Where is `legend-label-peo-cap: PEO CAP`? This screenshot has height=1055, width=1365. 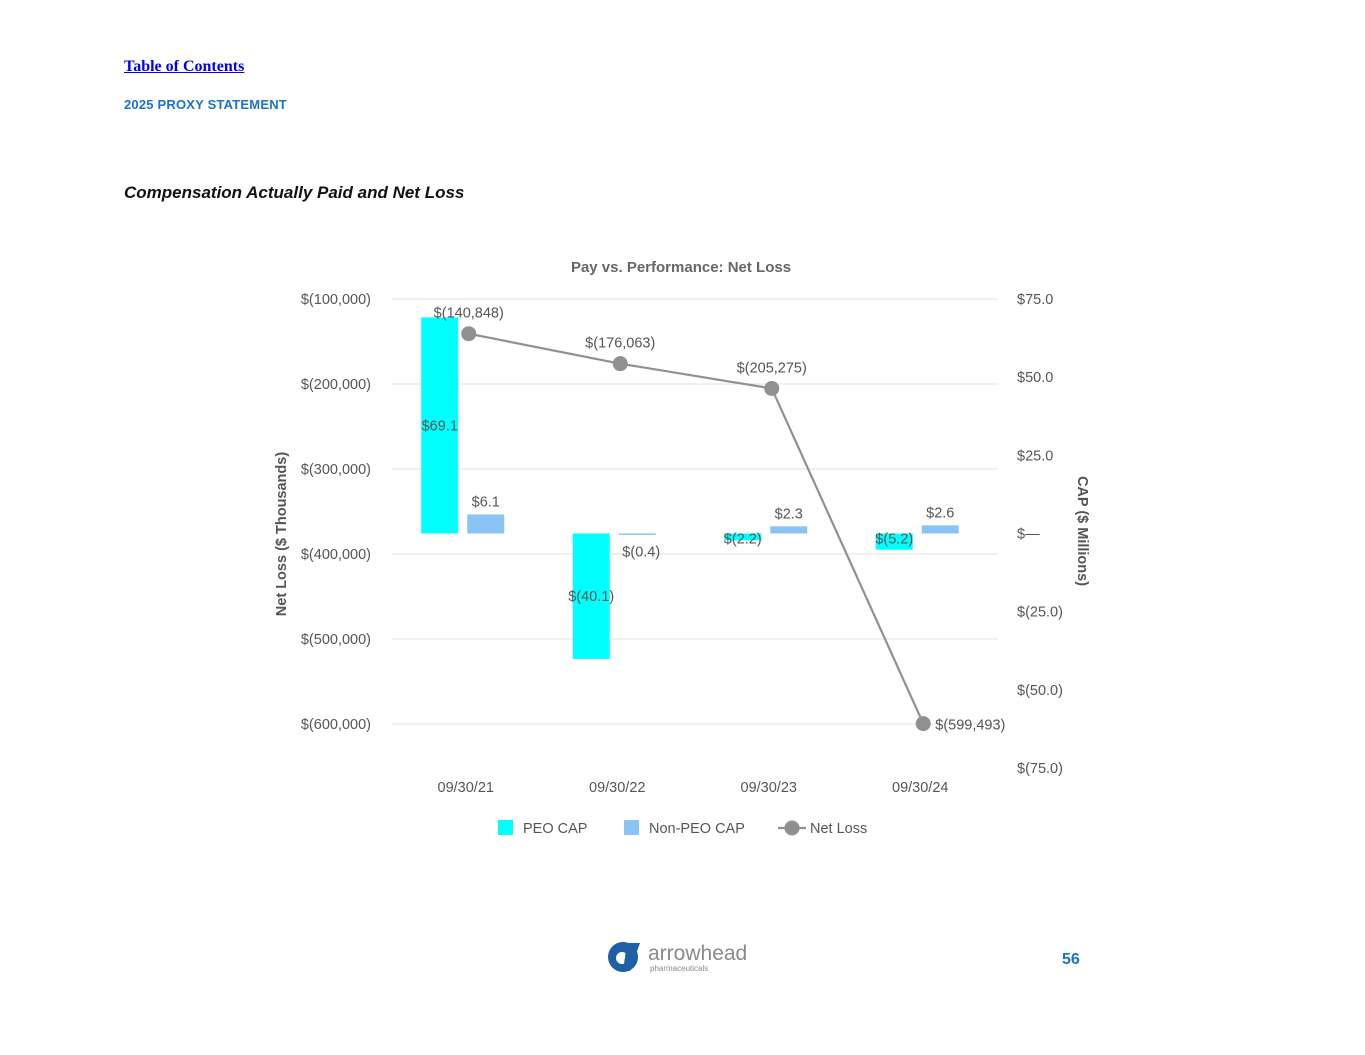 legend-label-peo-cap: PEO CAP is located at coordinates (555, 829).